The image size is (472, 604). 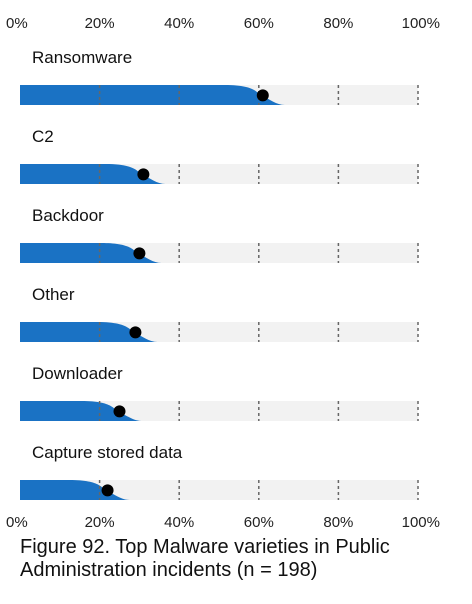 What do you see at coordinates (143, 174) in the screenshot?
I see `point-c2` at bounding box center [143, 174].